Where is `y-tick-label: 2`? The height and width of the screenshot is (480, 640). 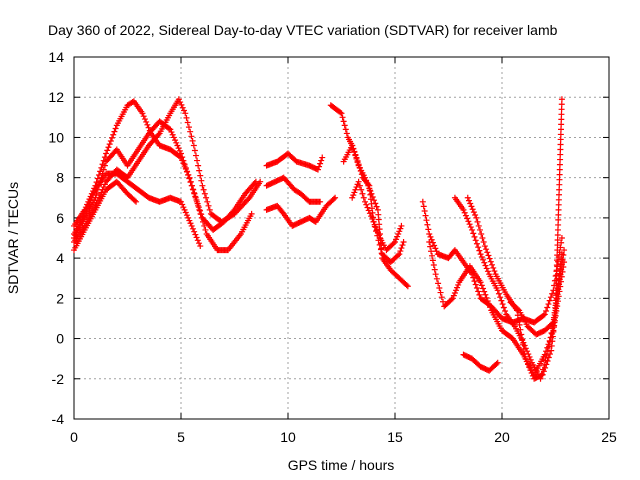
y-tick-label: 2 is located at coordinates (60, 298).